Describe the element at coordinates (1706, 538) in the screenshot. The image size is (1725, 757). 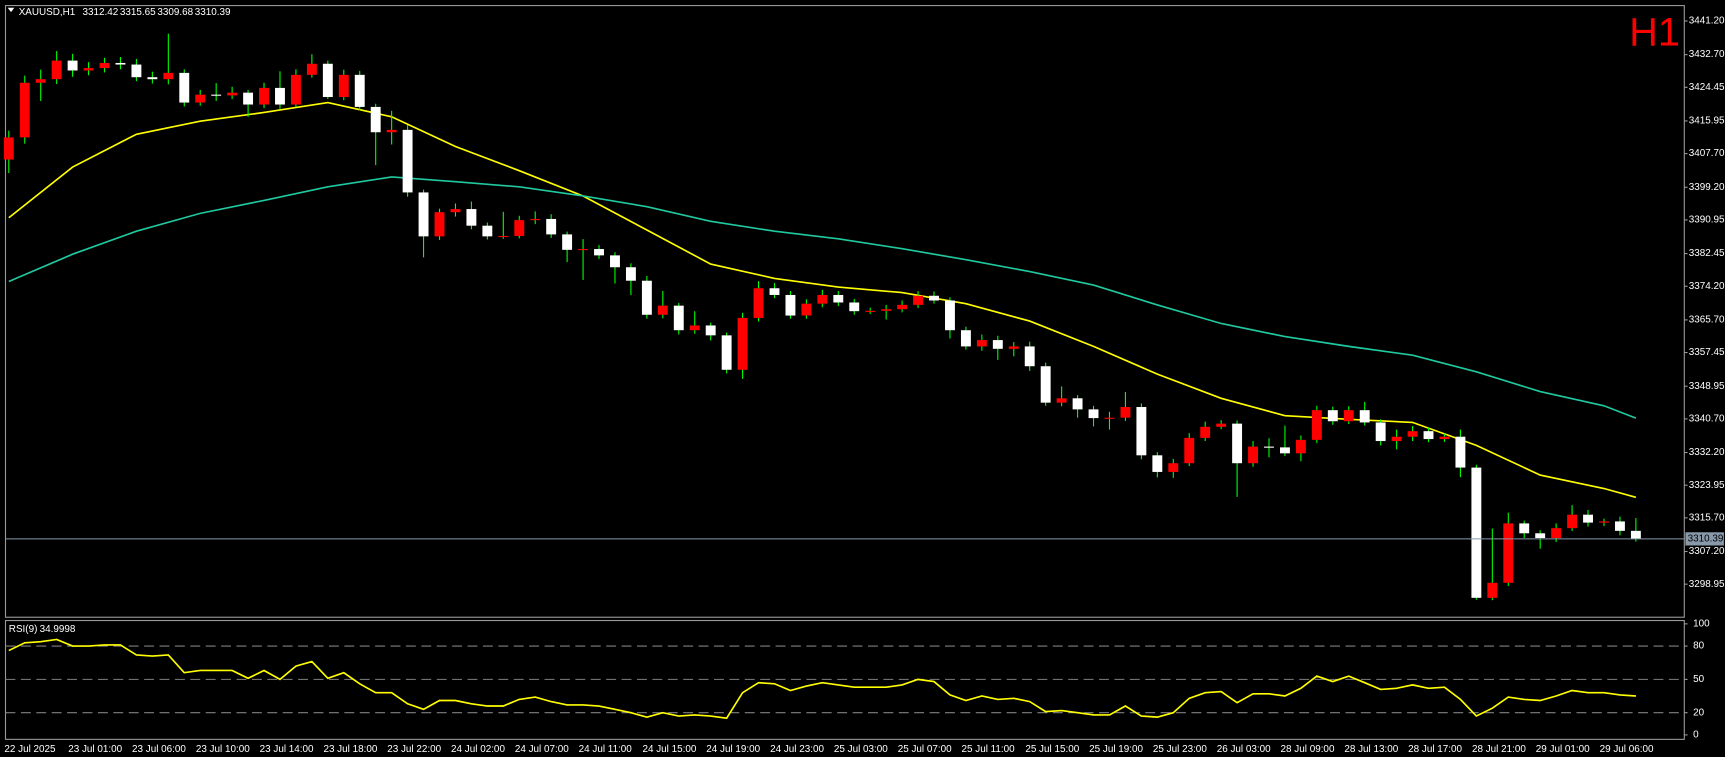
I see `current-price-label: 3310.39` at that location.